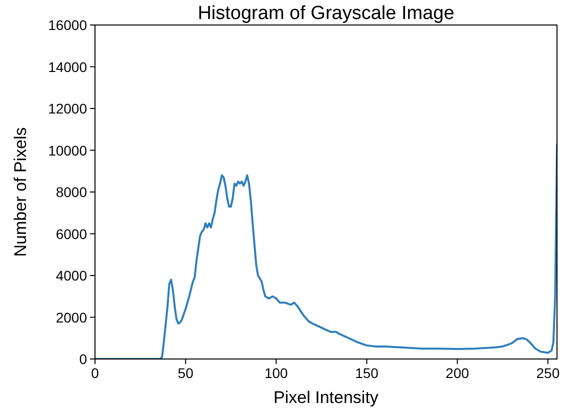 This screenshot has height=411, width=565. What do you see at coordinates (72, 234) in the screenshot?
I see `y-tick-label: 6000` at bounding box center [72, 234].